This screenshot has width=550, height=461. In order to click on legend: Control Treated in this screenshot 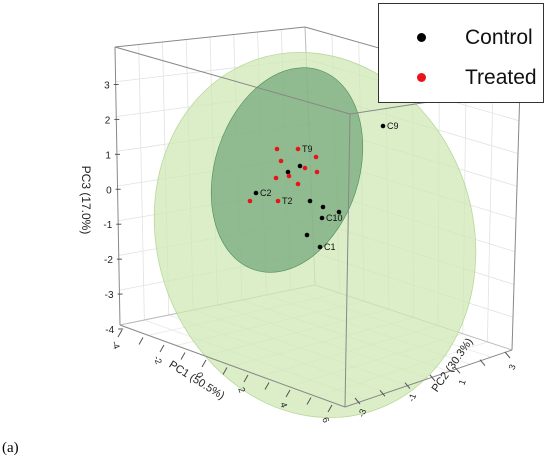, I will do `click(461, 53)`.